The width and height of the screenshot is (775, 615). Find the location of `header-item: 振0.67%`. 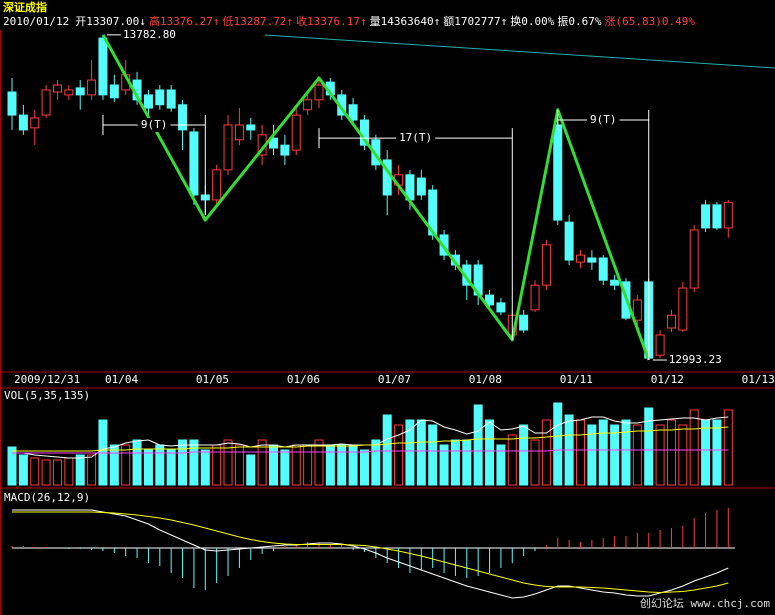

header-item: 振0.67% is located at coordinates (579, 21).